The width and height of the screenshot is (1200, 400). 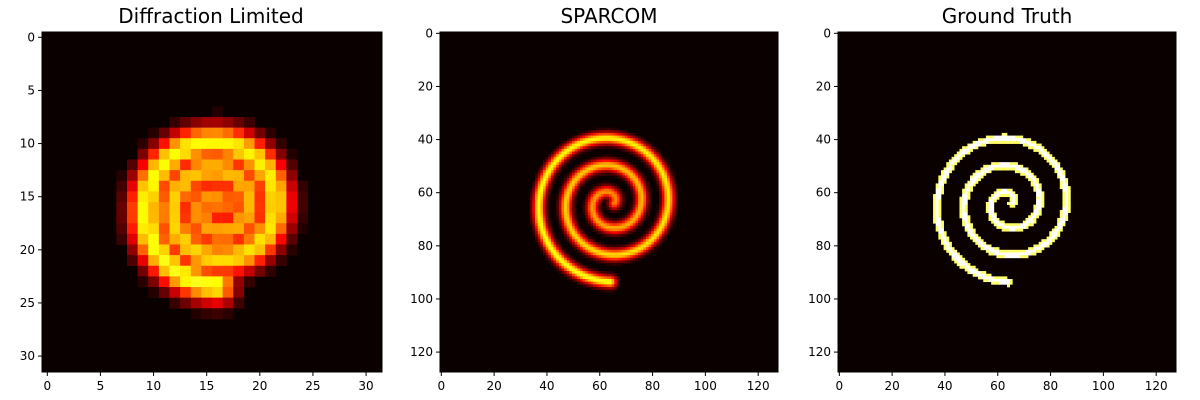 I want to click on y-tick-label: 100, so click(x=819, y=299).